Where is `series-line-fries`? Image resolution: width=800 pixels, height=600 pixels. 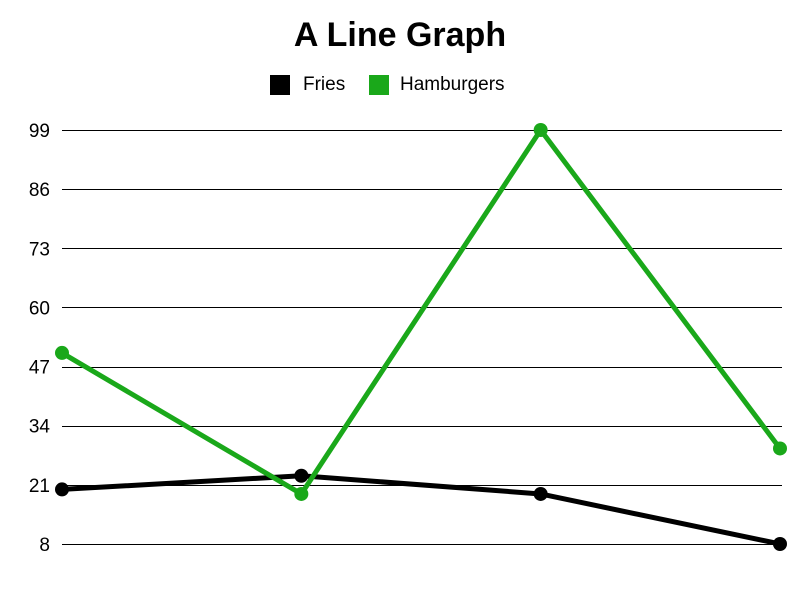 series-line-fries is located at coordinates (421, 510).